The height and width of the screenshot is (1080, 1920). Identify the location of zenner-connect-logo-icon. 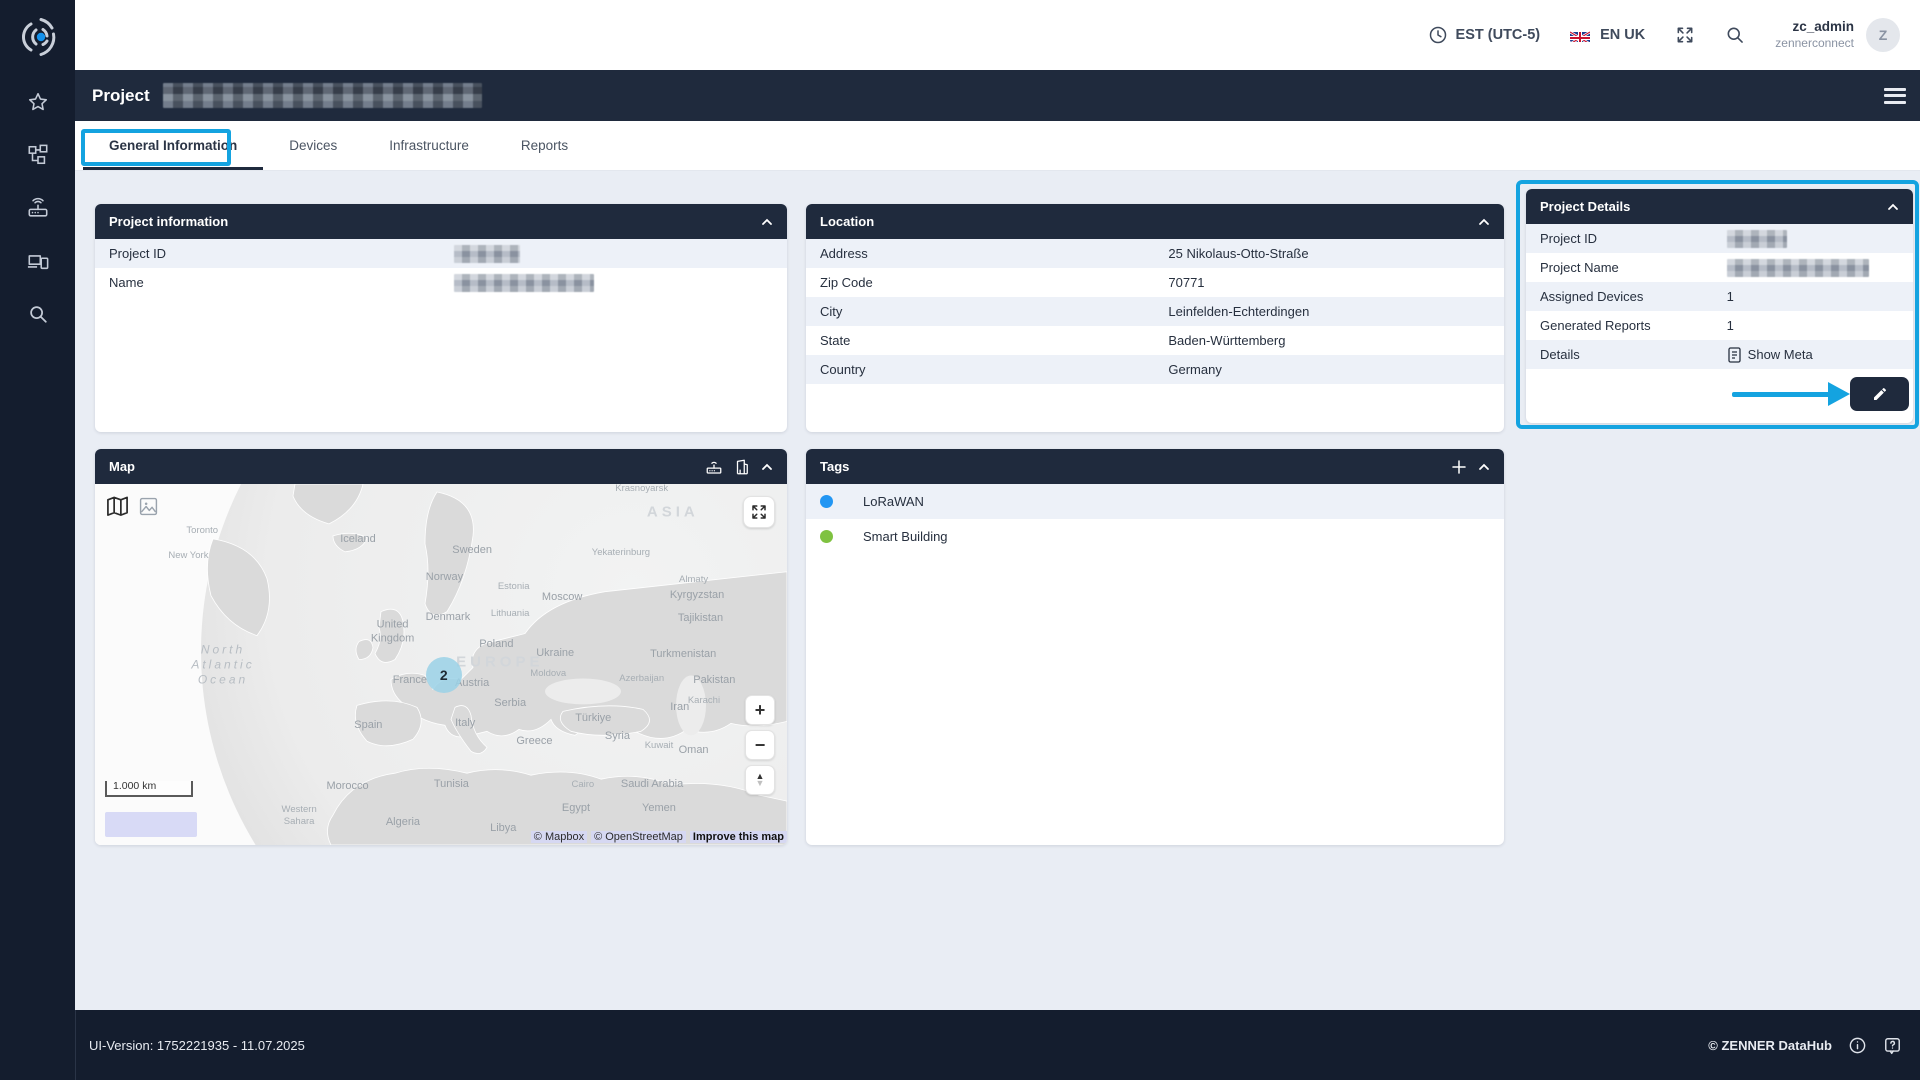
(38, 37).